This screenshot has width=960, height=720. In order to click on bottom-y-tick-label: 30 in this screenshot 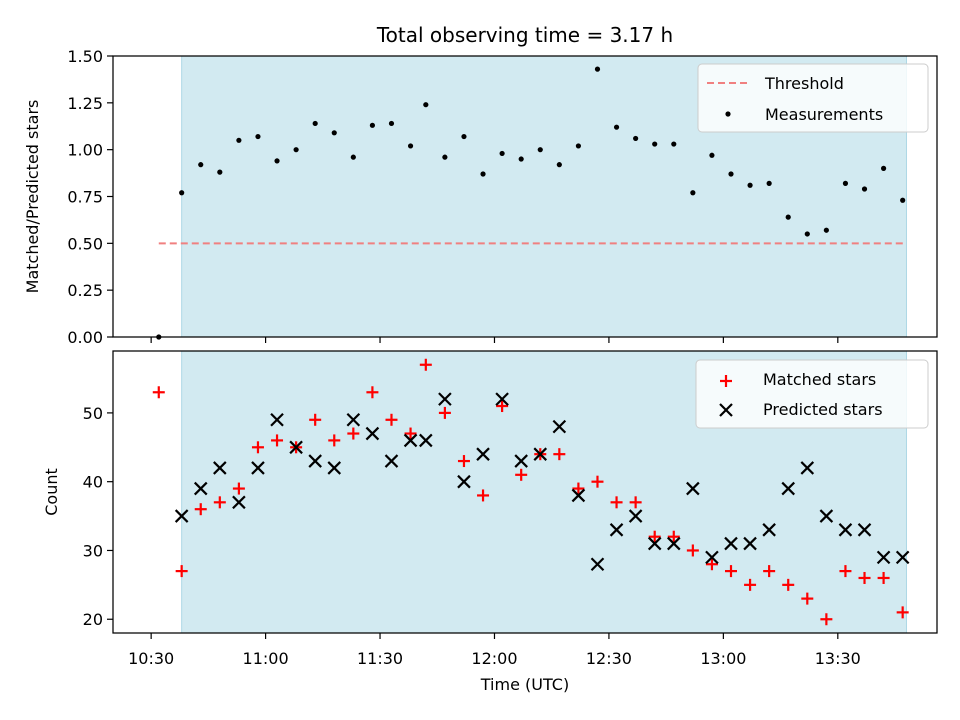, I will do `click(93, 550)`.